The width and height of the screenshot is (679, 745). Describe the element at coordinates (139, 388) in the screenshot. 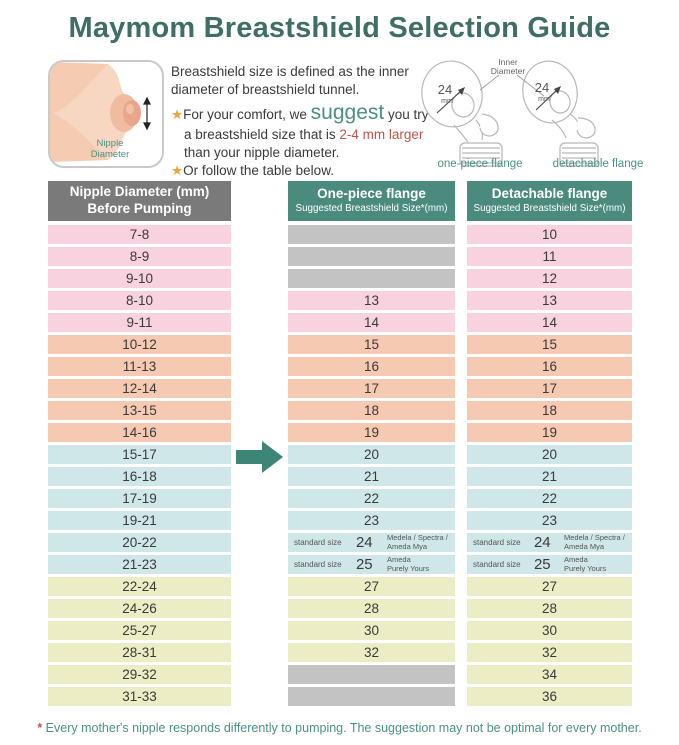

I see `nipple-range-cell: 12-14` at that location.